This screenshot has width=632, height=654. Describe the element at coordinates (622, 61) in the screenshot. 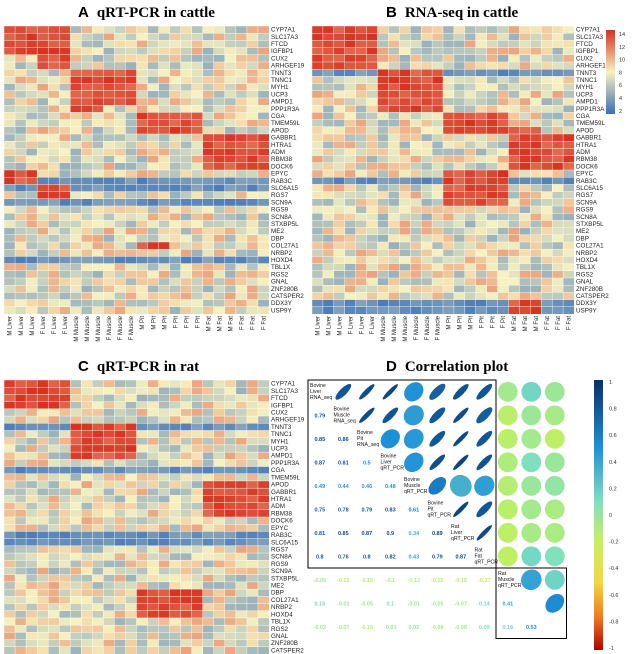

I see `colorbar-b-tick: 10` at that location.